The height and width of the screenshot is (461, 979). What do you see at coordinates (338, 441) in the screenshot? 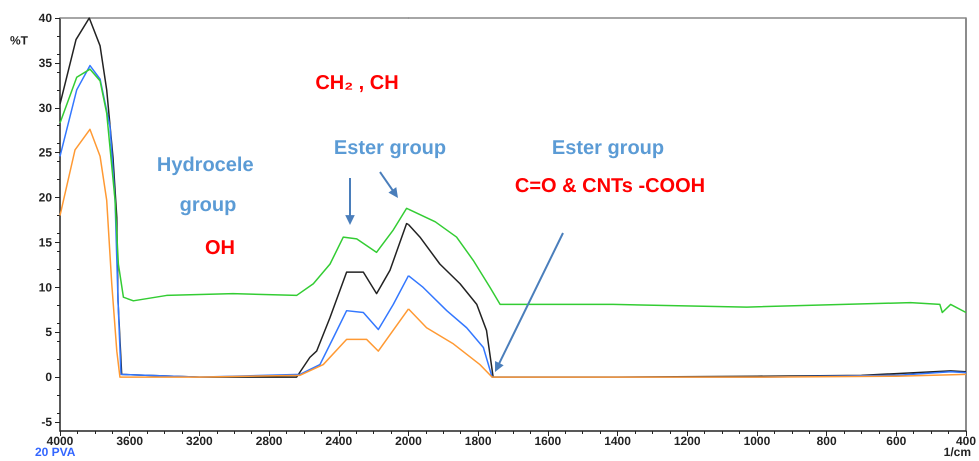
I see `x-tick-label: 2400` at bounding box center [338, 441].